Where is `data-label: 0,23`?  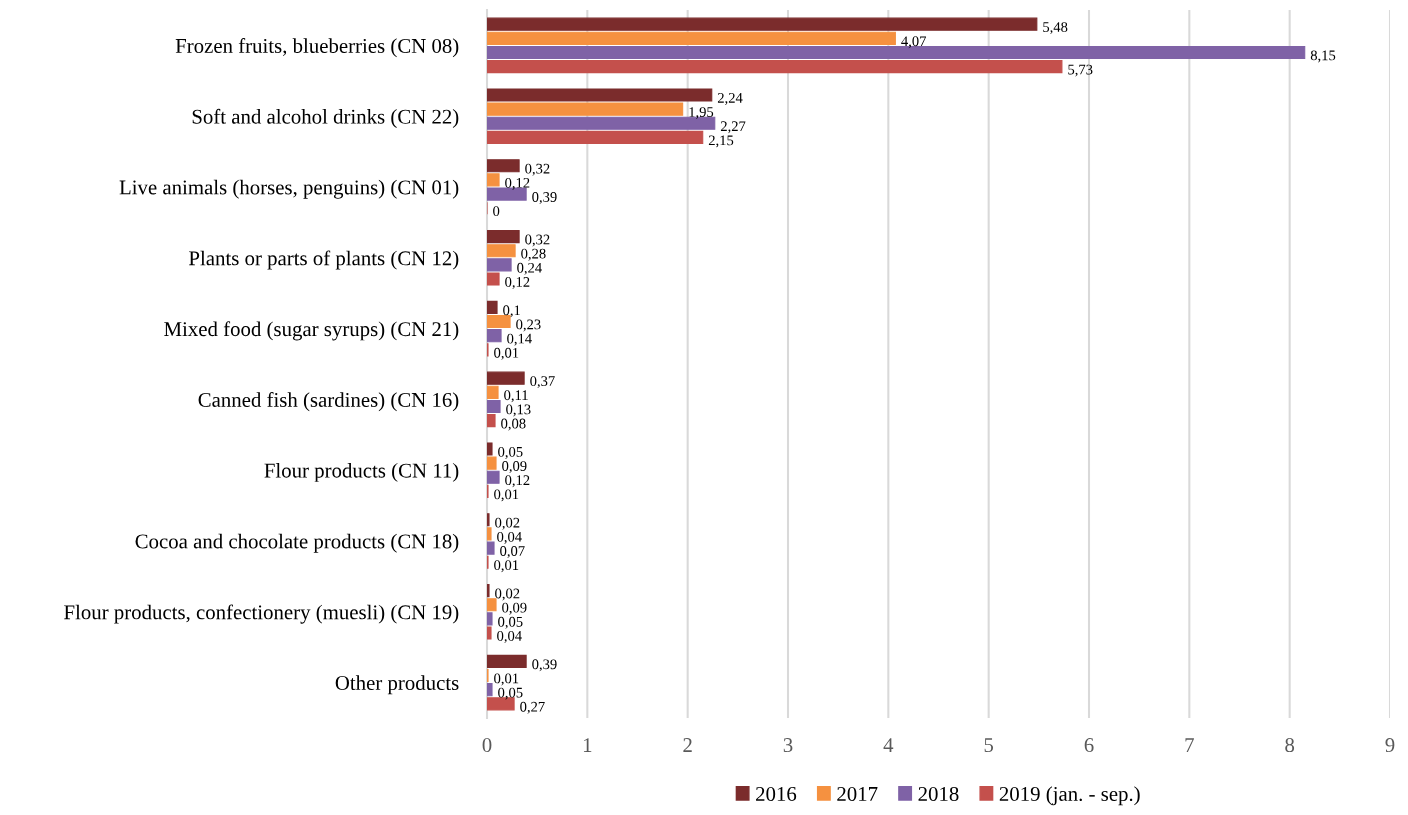 data-label: 0,23 is located at coordinates (528, 325).